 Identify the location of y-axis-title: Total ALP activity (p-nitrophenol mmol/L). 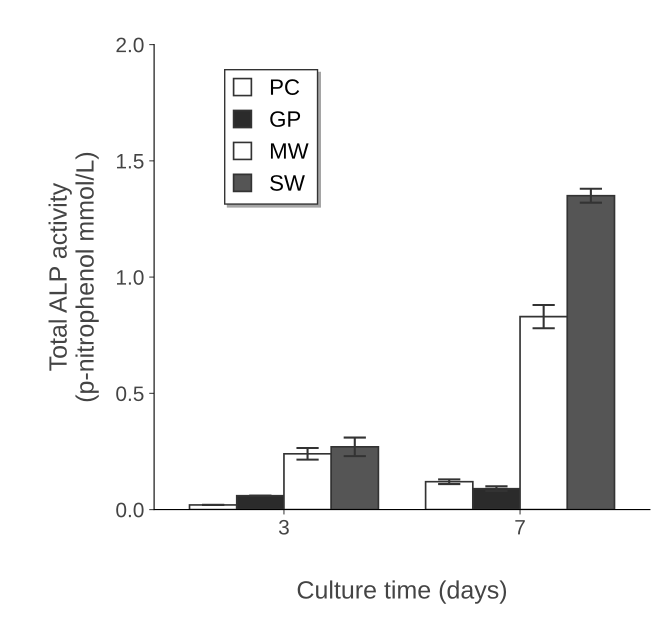
(73, 277).